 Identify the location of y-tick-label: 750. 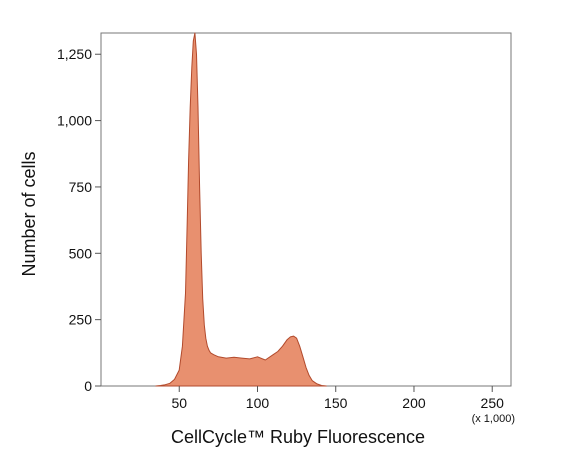
(81, 187).